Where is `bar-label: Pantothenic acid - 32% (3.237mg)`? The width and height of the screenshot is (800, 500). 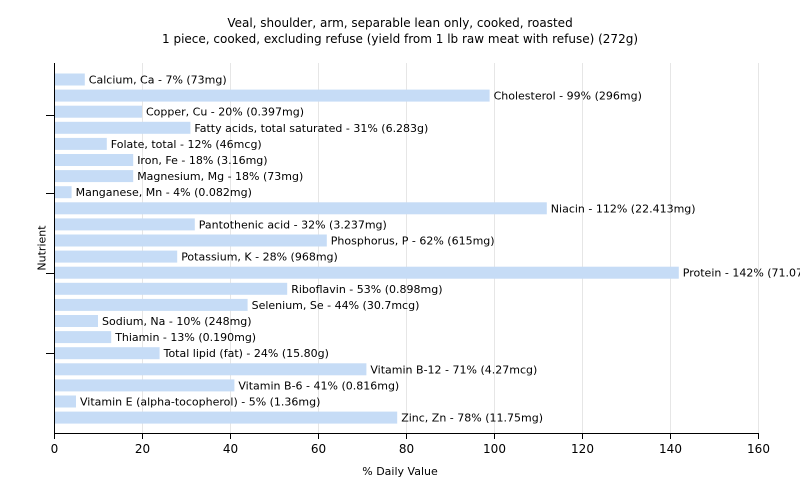
bar-label: Pantothenic acid - 32% (3.237mg) is located at coordinates (293, 224).